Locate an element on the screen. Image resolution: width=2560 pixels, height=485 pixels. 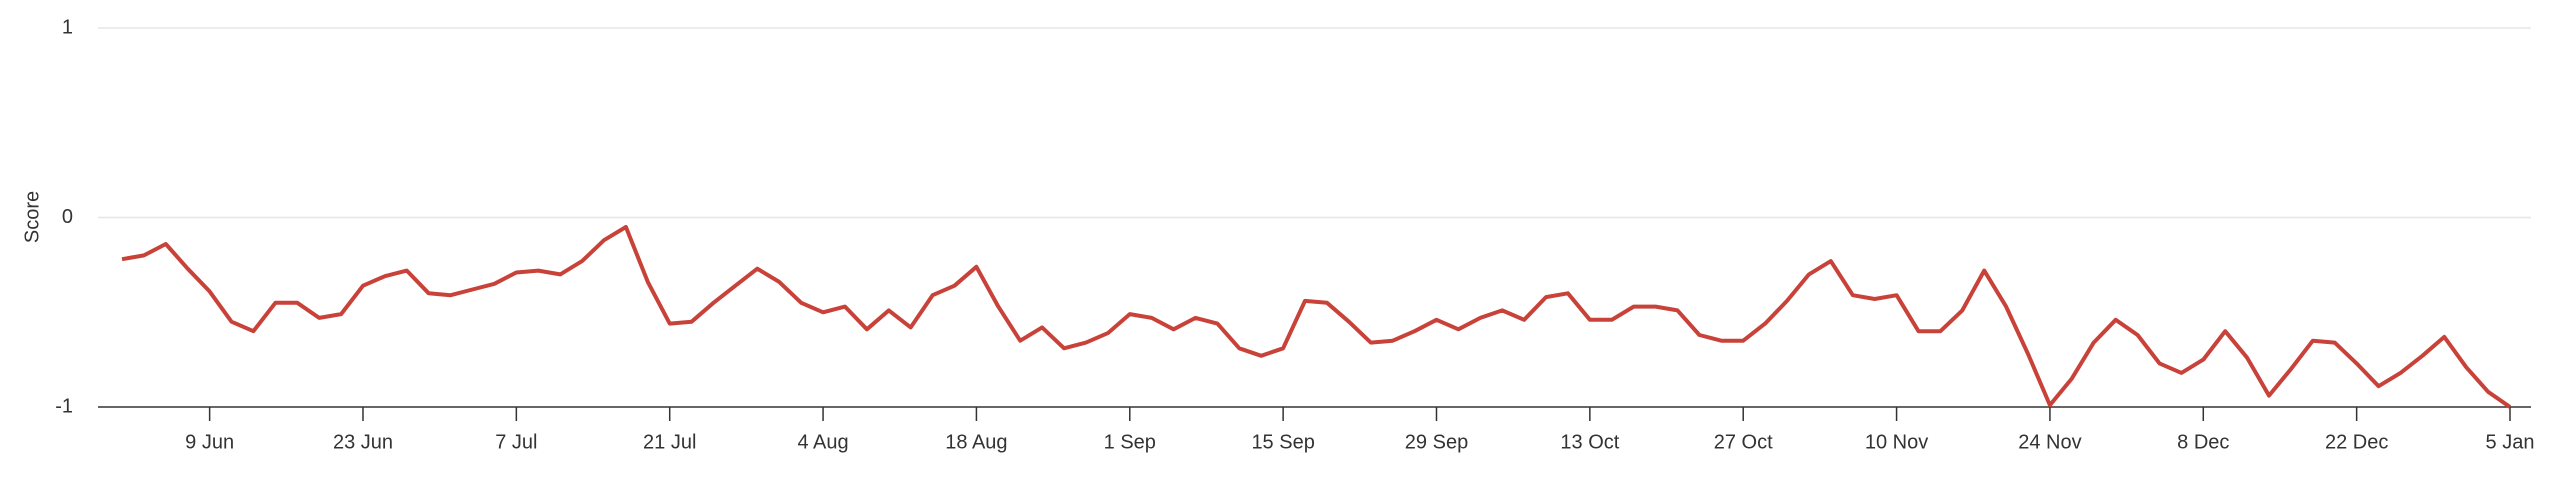
x-tick-label: 7 Jul is located at coordinates (516, 442).